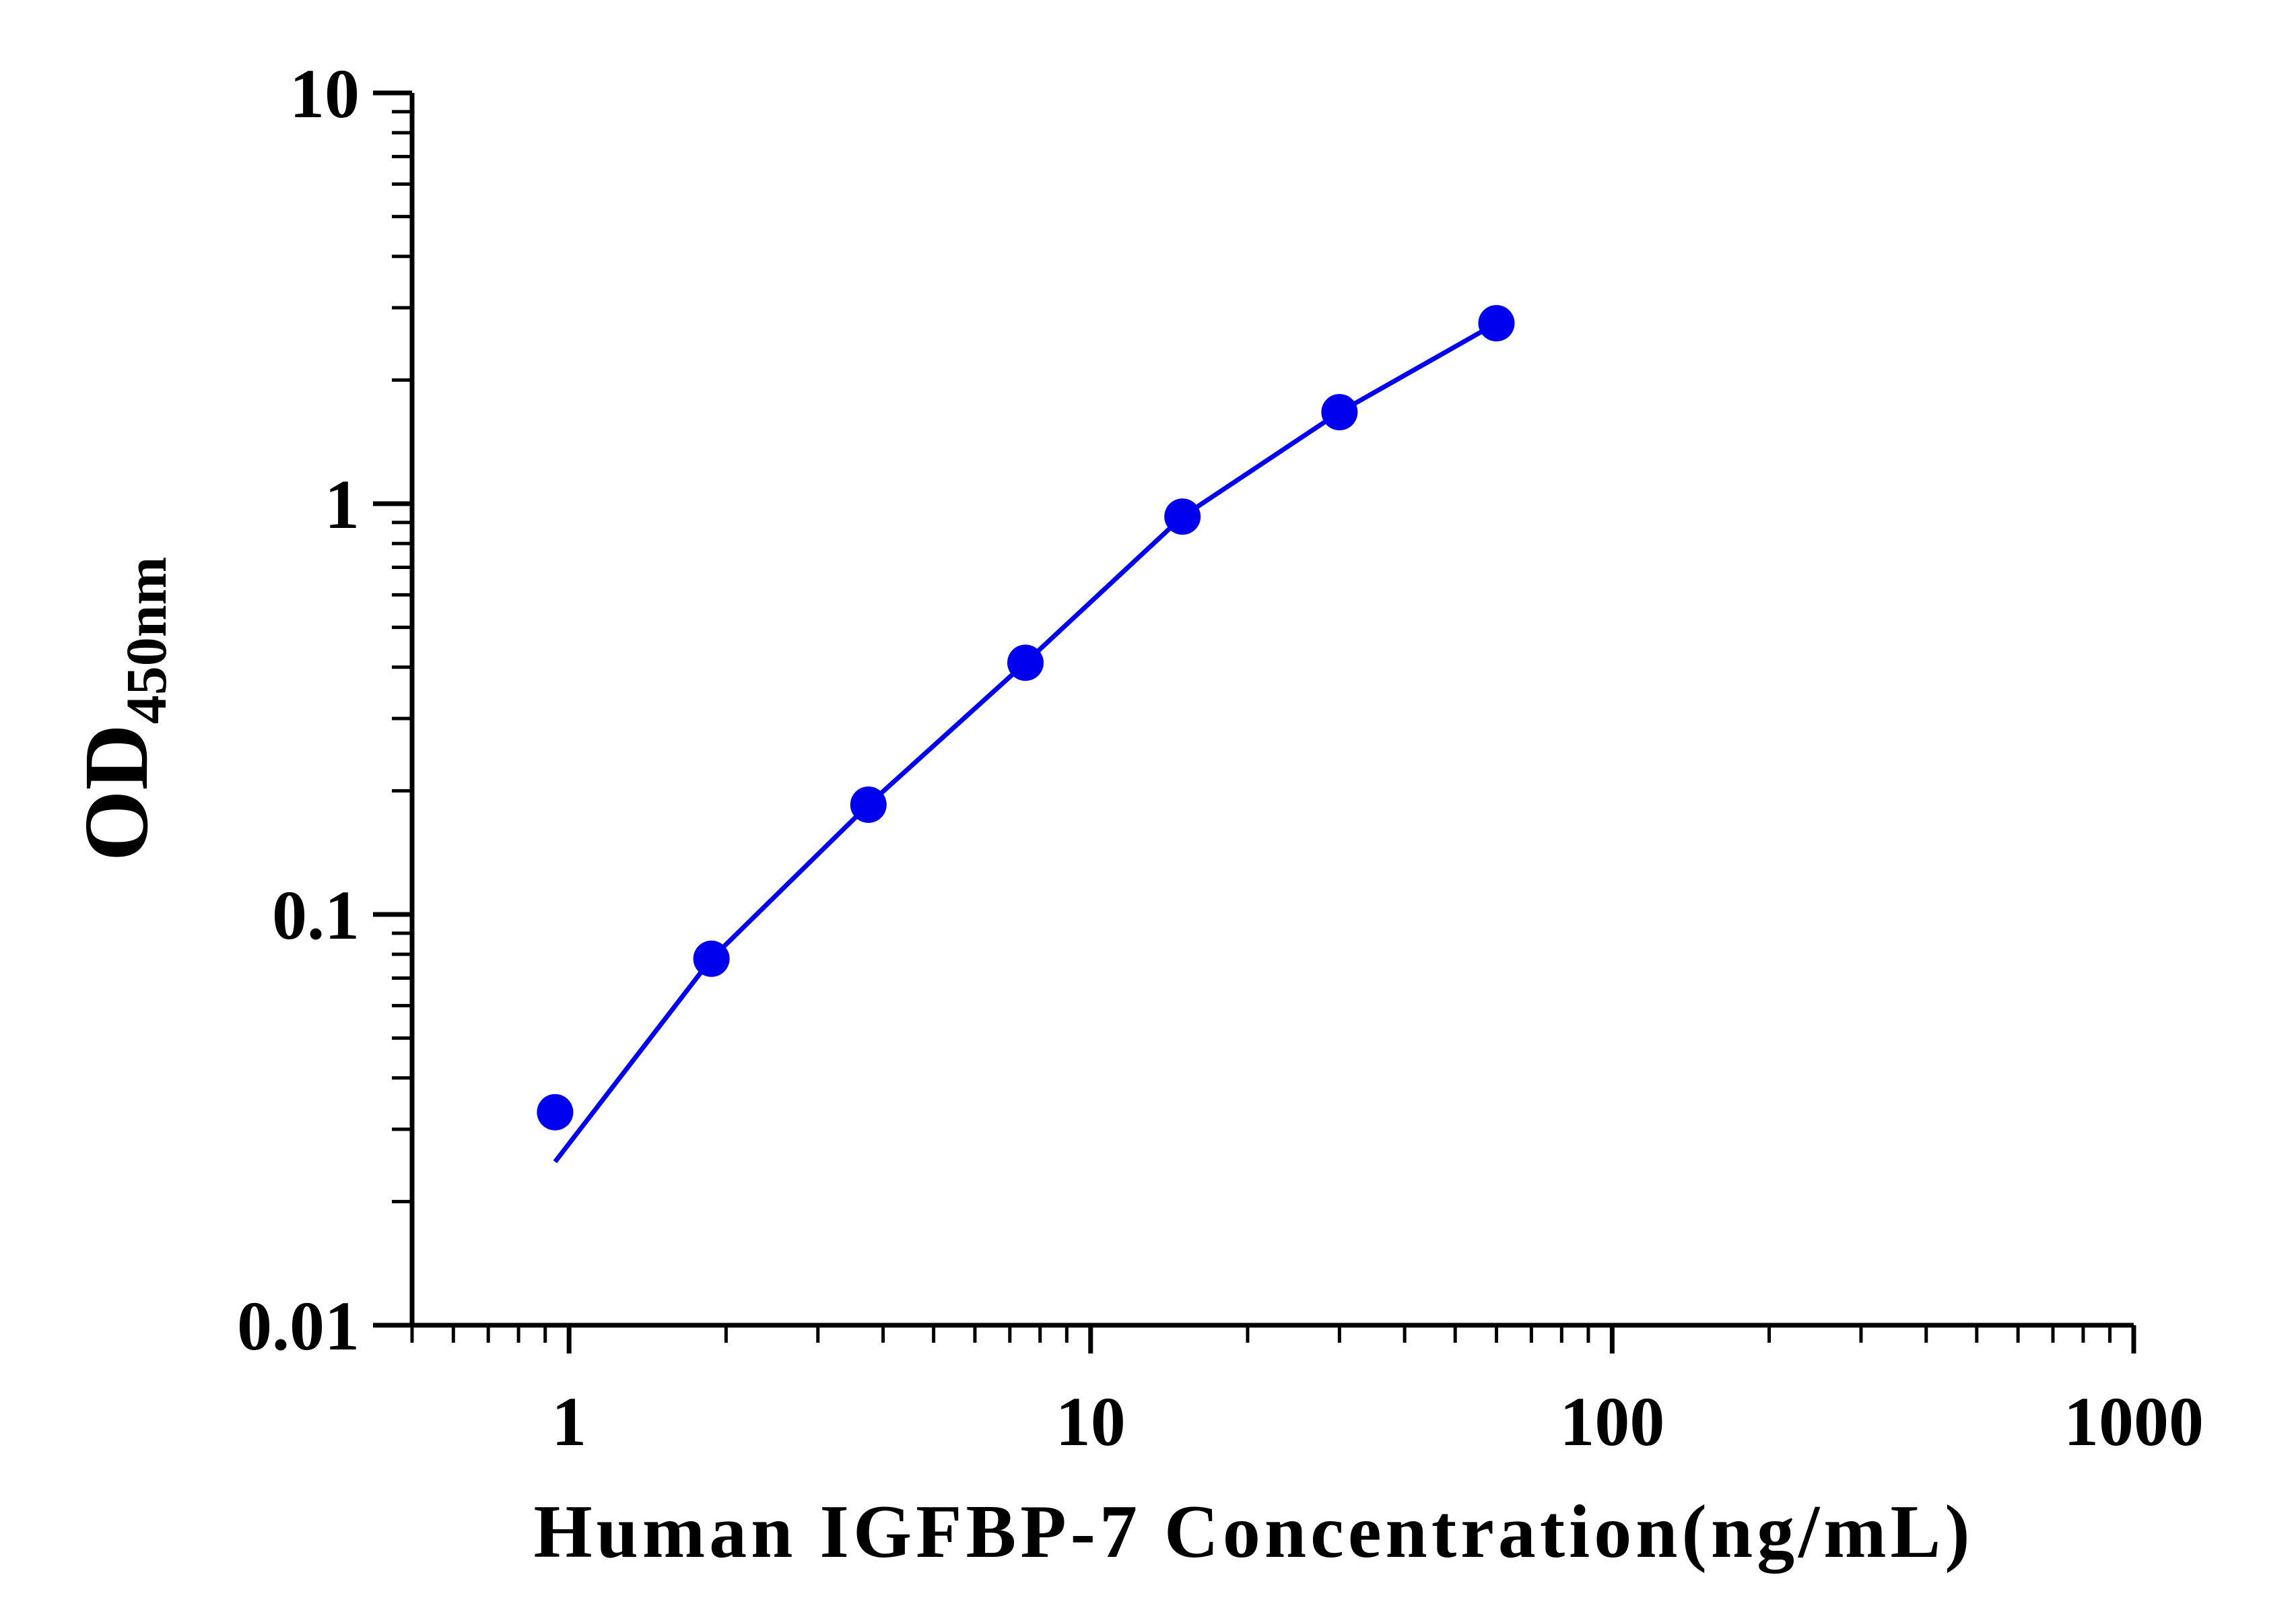 The image size is (2296, 1604). Describe the element at coordinates (298, 1327) in the screenshot. I see `y-tick-label: 0.01` at that location.